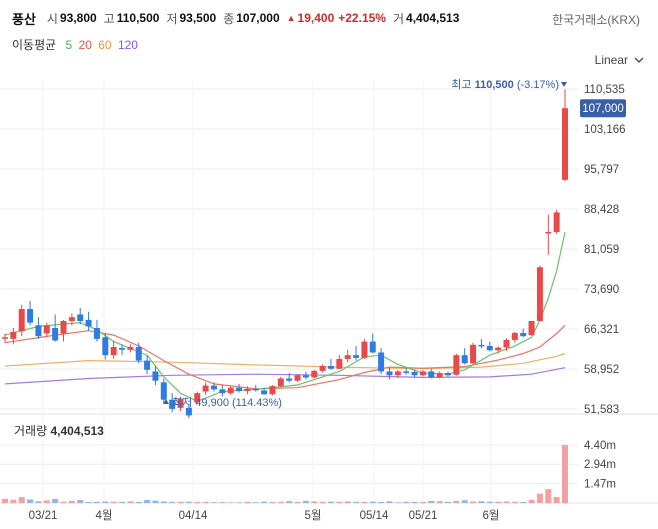  I want to click on x-tick-label: 03/21, so click(43, 516).